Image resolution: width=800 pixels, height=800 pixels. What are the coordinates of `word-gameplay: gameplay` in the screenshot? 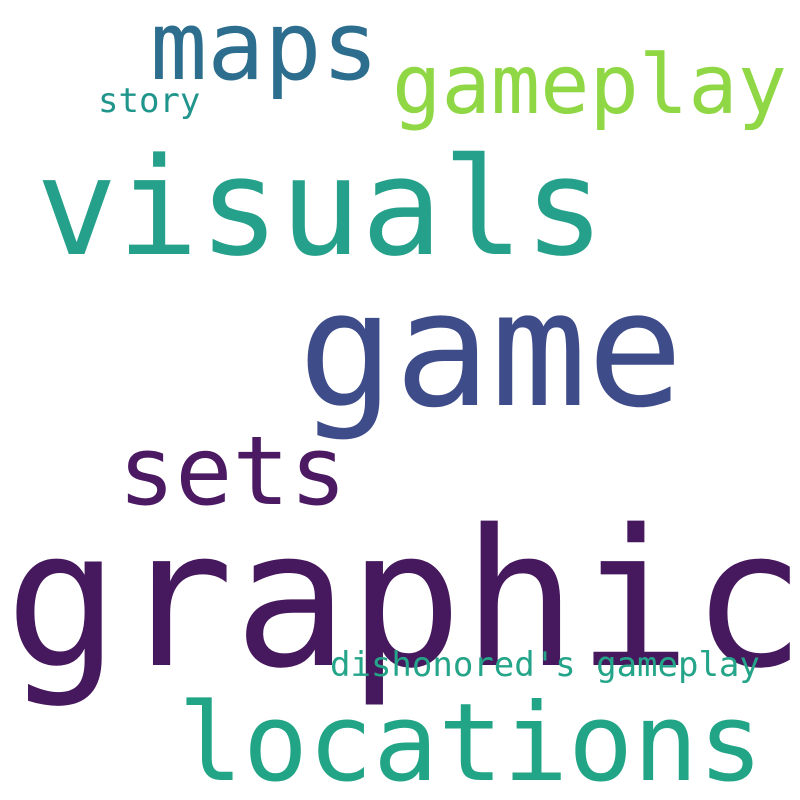 It's located at (589, 85).